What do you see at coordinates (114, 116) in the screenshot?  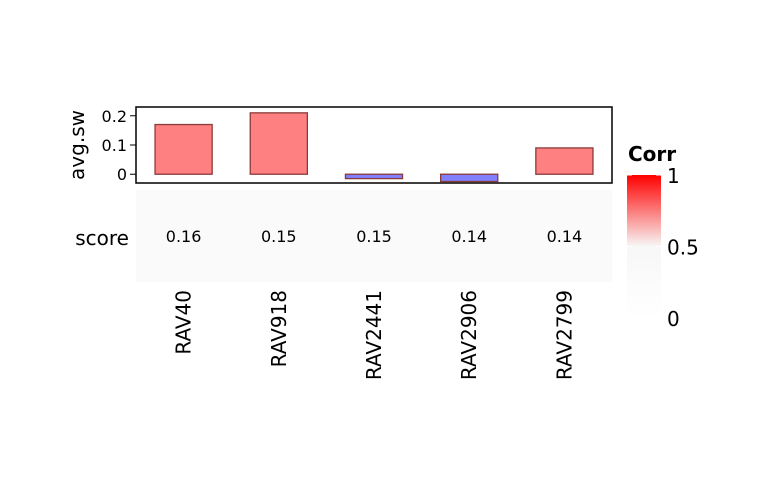 I see `ytick-label: 0.2` at bounding box center [114, 116].